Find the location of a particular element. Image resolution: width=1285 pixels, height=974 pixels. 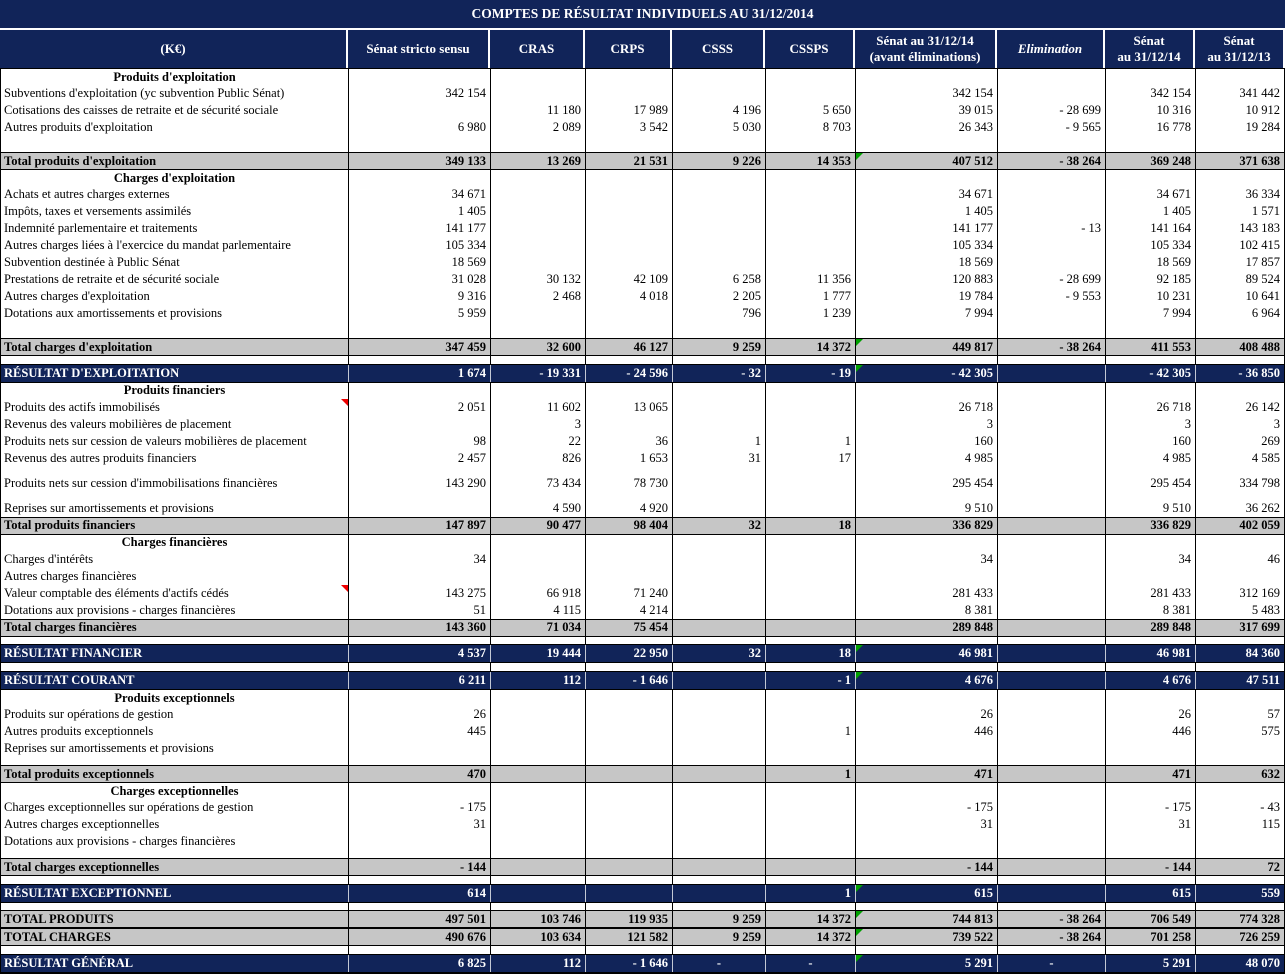

cell-cras: 103 746 is located at coordinates (538, 919).